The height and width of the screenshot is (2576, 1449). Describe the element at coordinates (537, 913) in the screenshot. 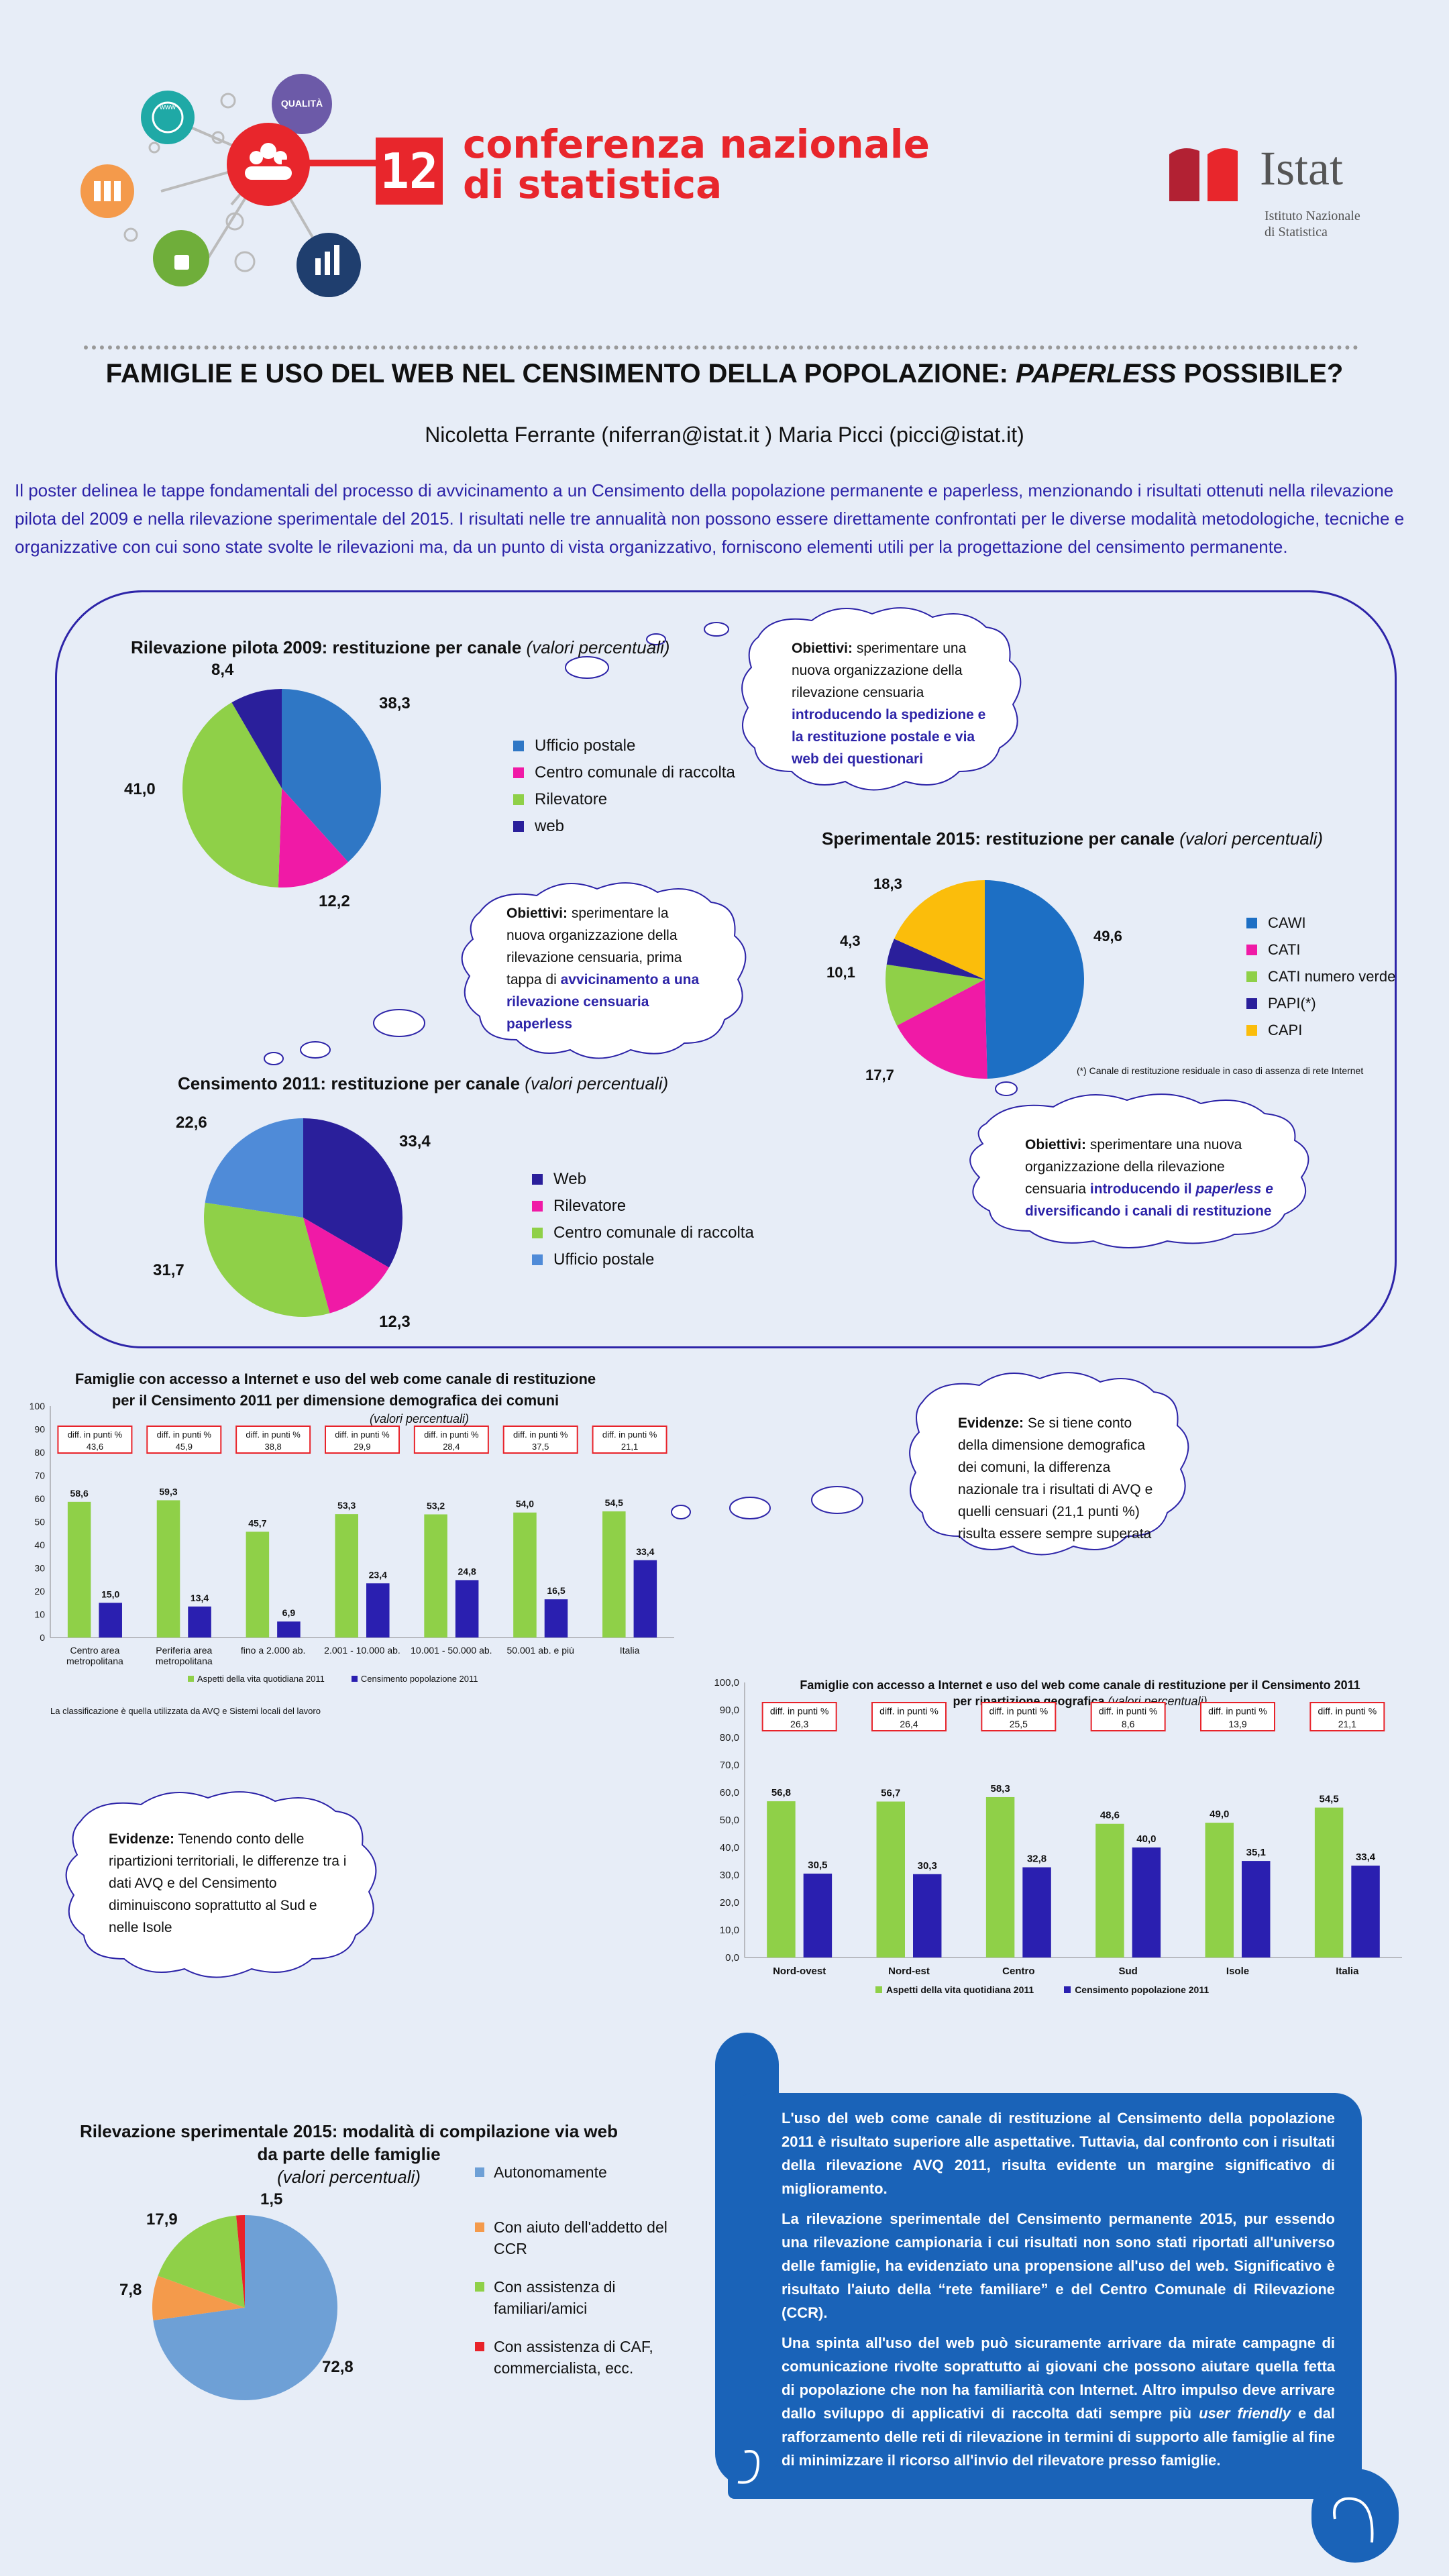

I see `cloud2-lead: Obiettivi:` at that location.